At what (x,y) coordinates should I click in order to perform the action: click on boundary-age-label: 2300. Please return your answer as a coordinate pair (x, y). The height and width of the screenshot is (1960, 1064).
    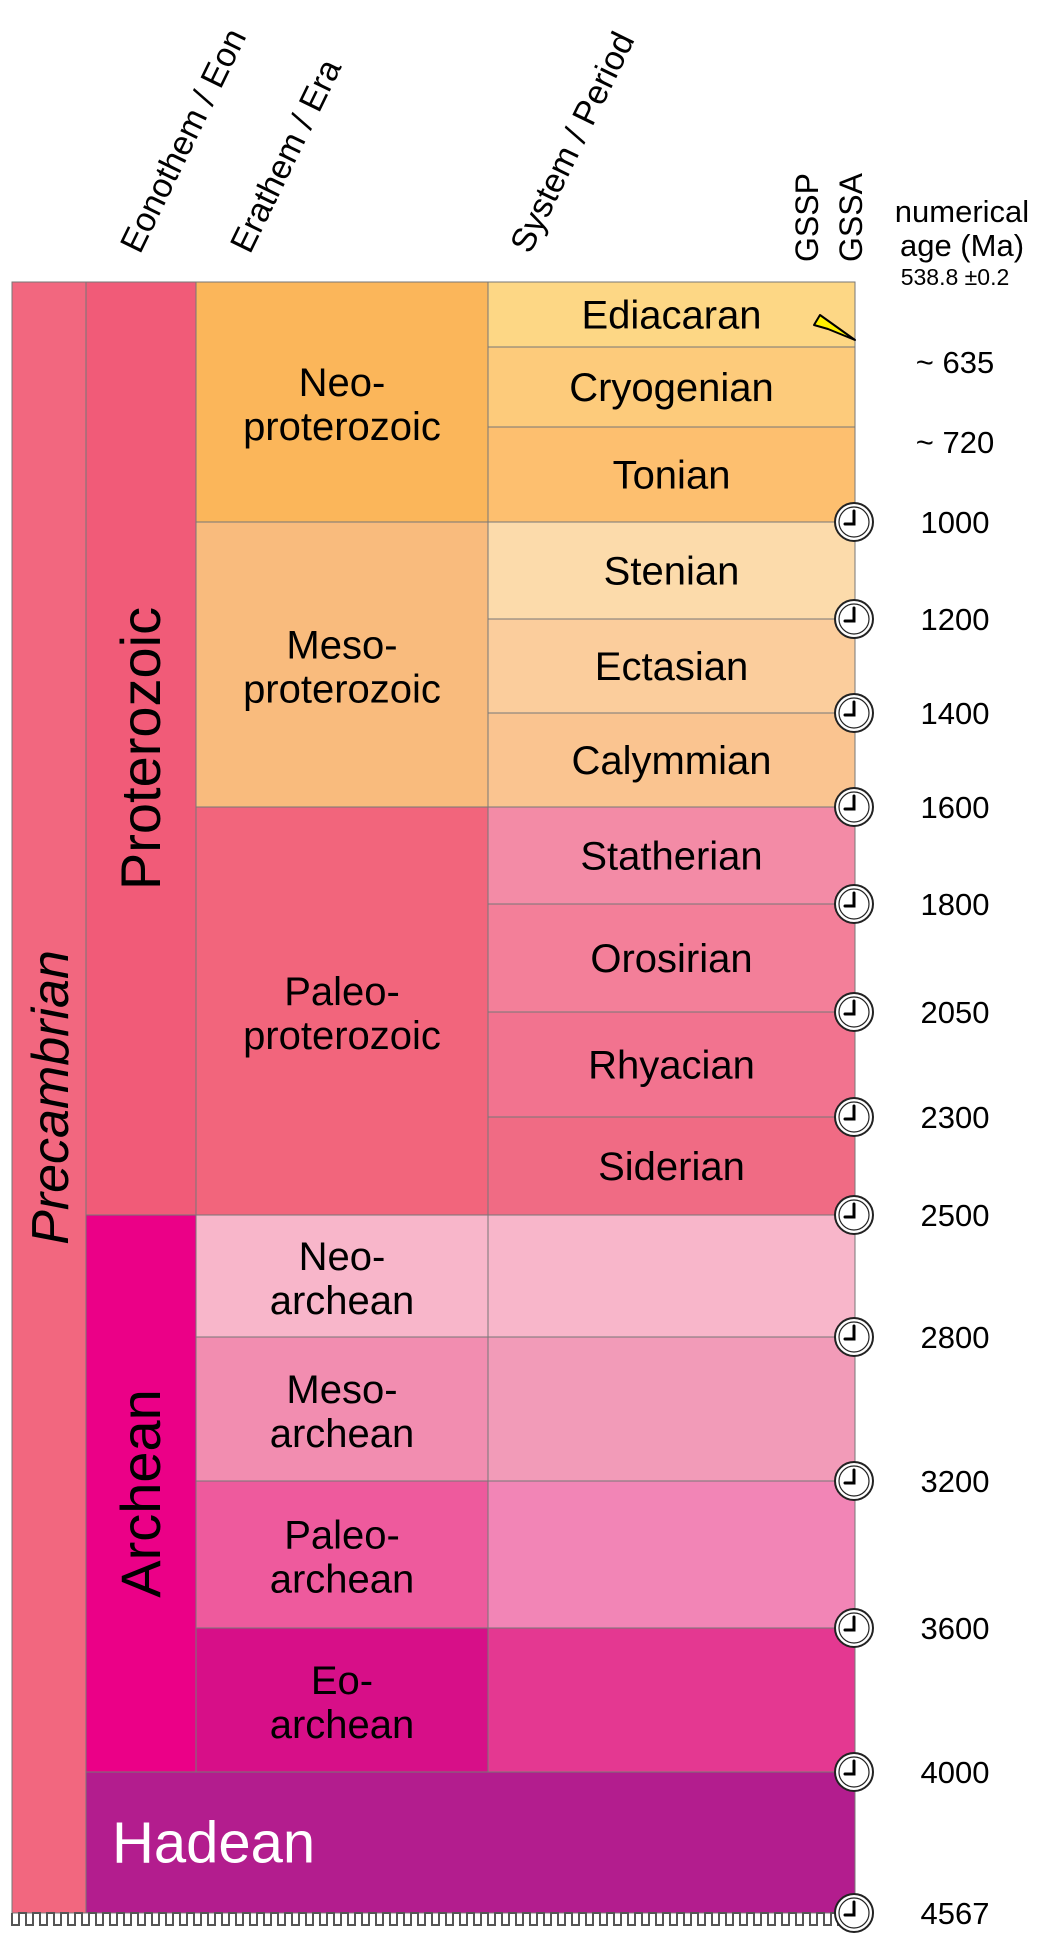
    Looking at the image, I should click on (955, 1117).